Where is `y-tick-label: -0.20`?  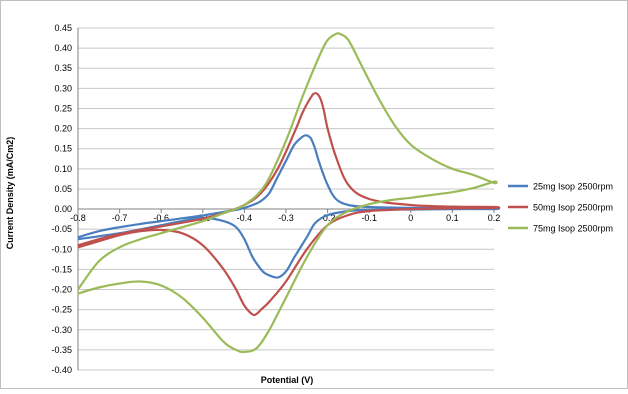 y-tick-label: -0.20 is located at coordinates (61, 290).